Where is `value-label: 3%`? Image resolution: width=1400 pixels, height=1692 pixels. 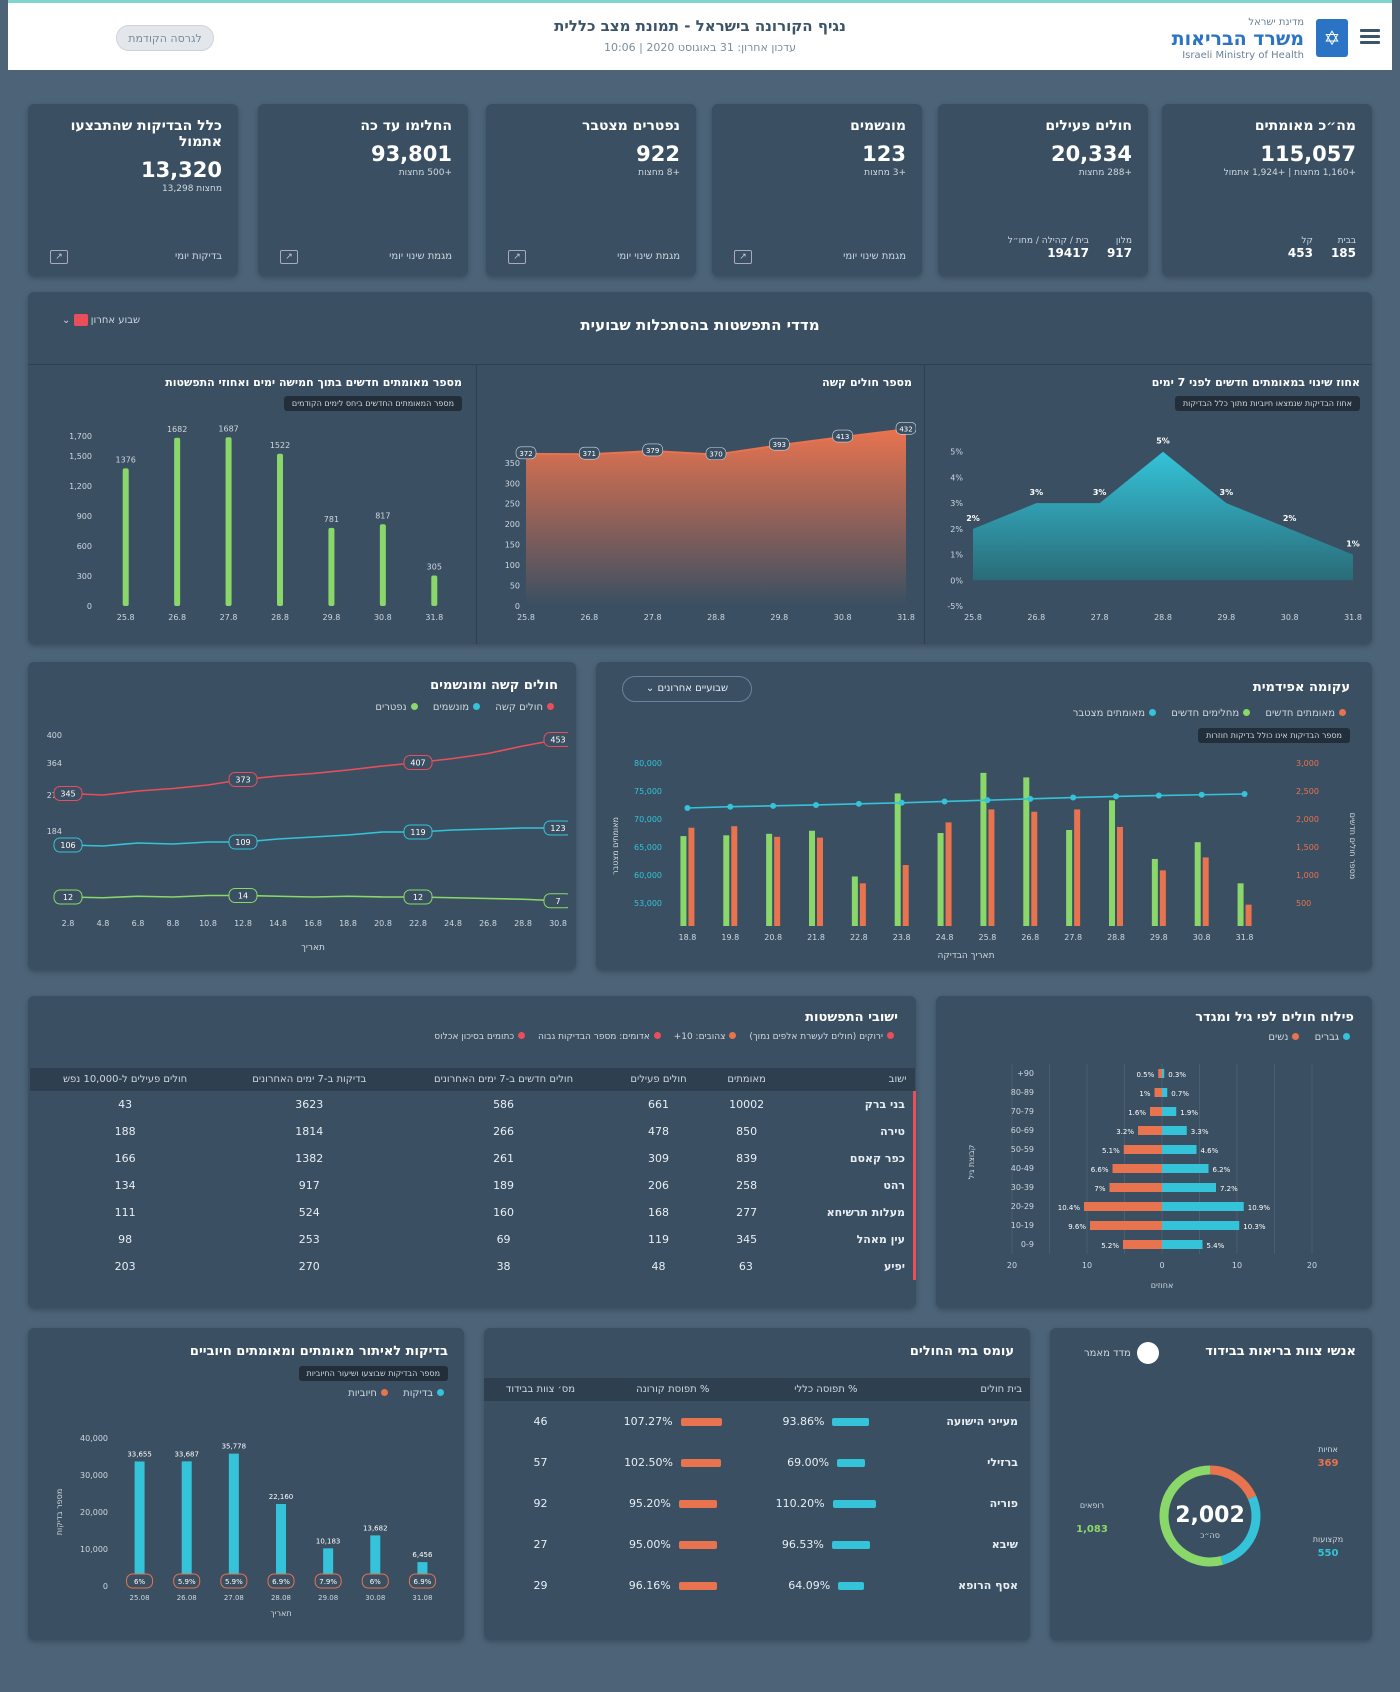 value-label: 3% is located at coordinates (1100, 492).